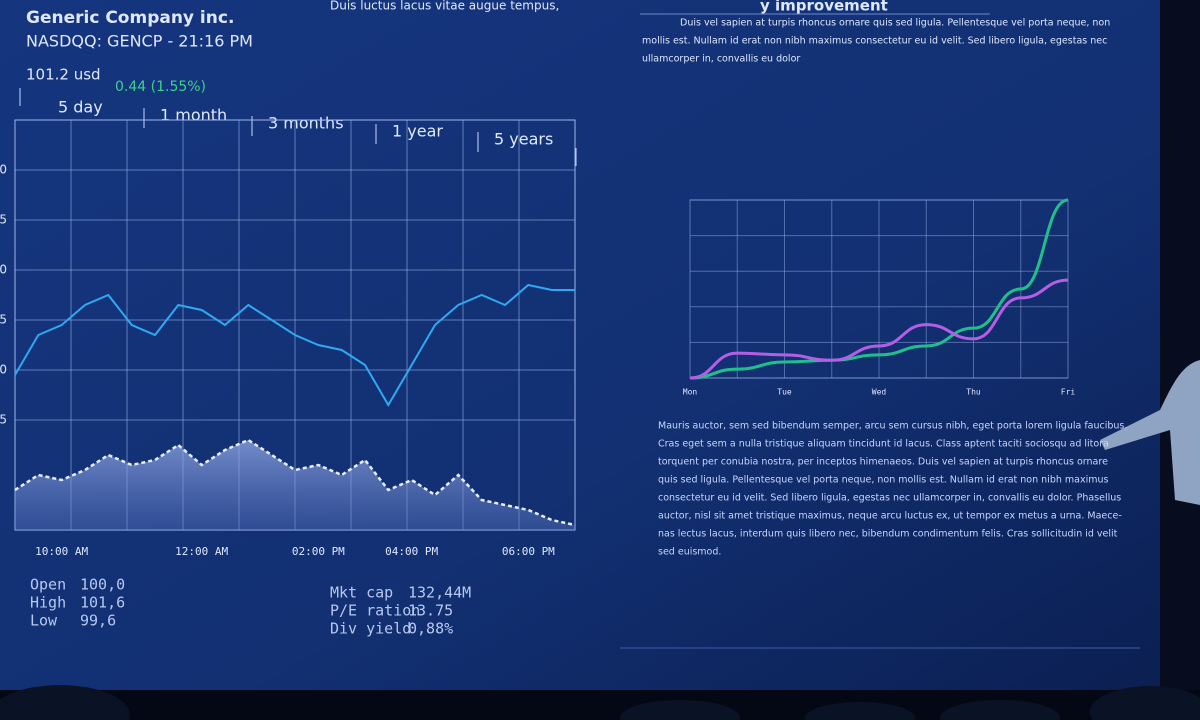  Describe the element at coordinates (411, 551) in the screenshot. I see `x-tick-label: 04:00 PM` at that location.